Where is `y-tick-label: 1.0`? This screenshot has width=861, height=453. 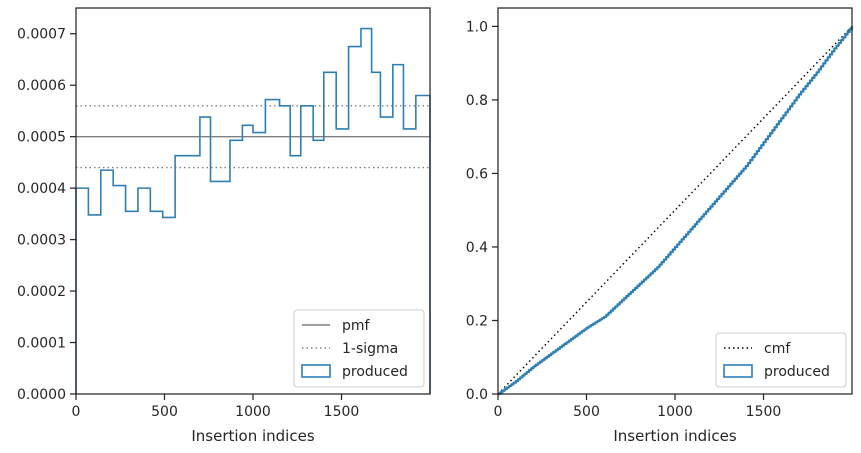
y-tick-label: 1.0 is located at coordinates (477, 27).